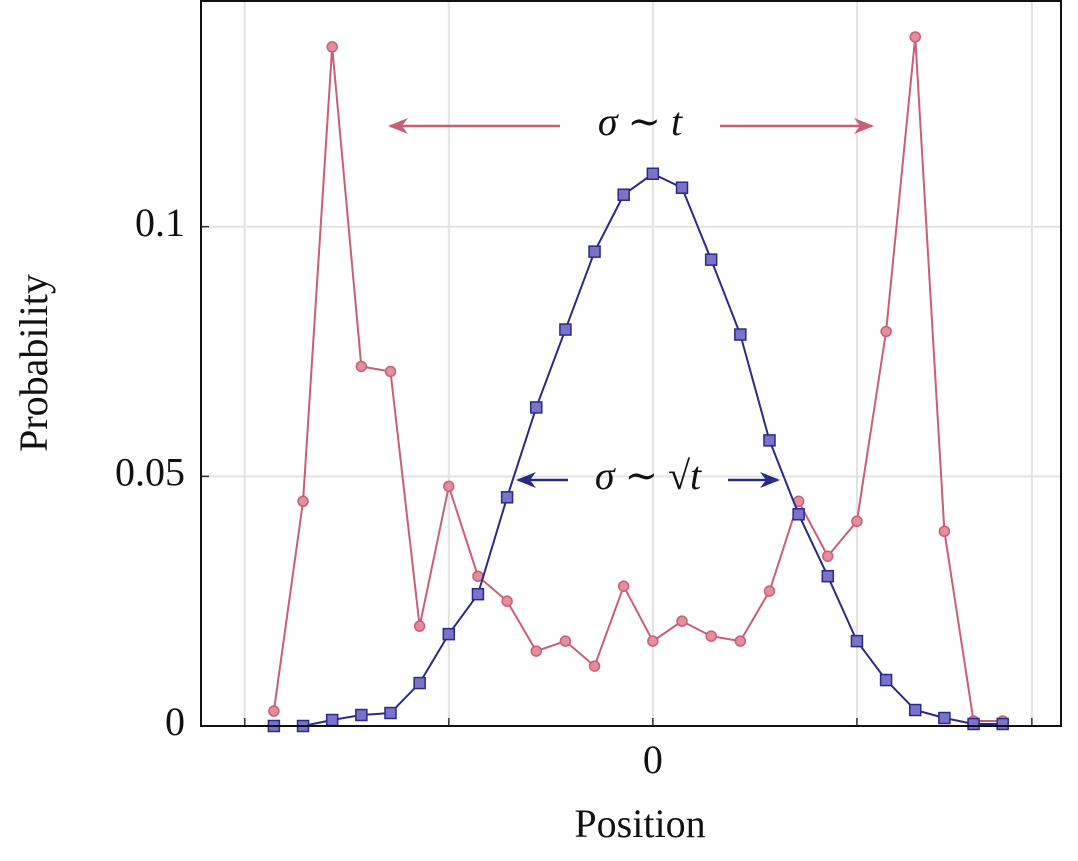 The image size is (1078, 861). I want to click on x-axis-label: Position, so click(639, 823).